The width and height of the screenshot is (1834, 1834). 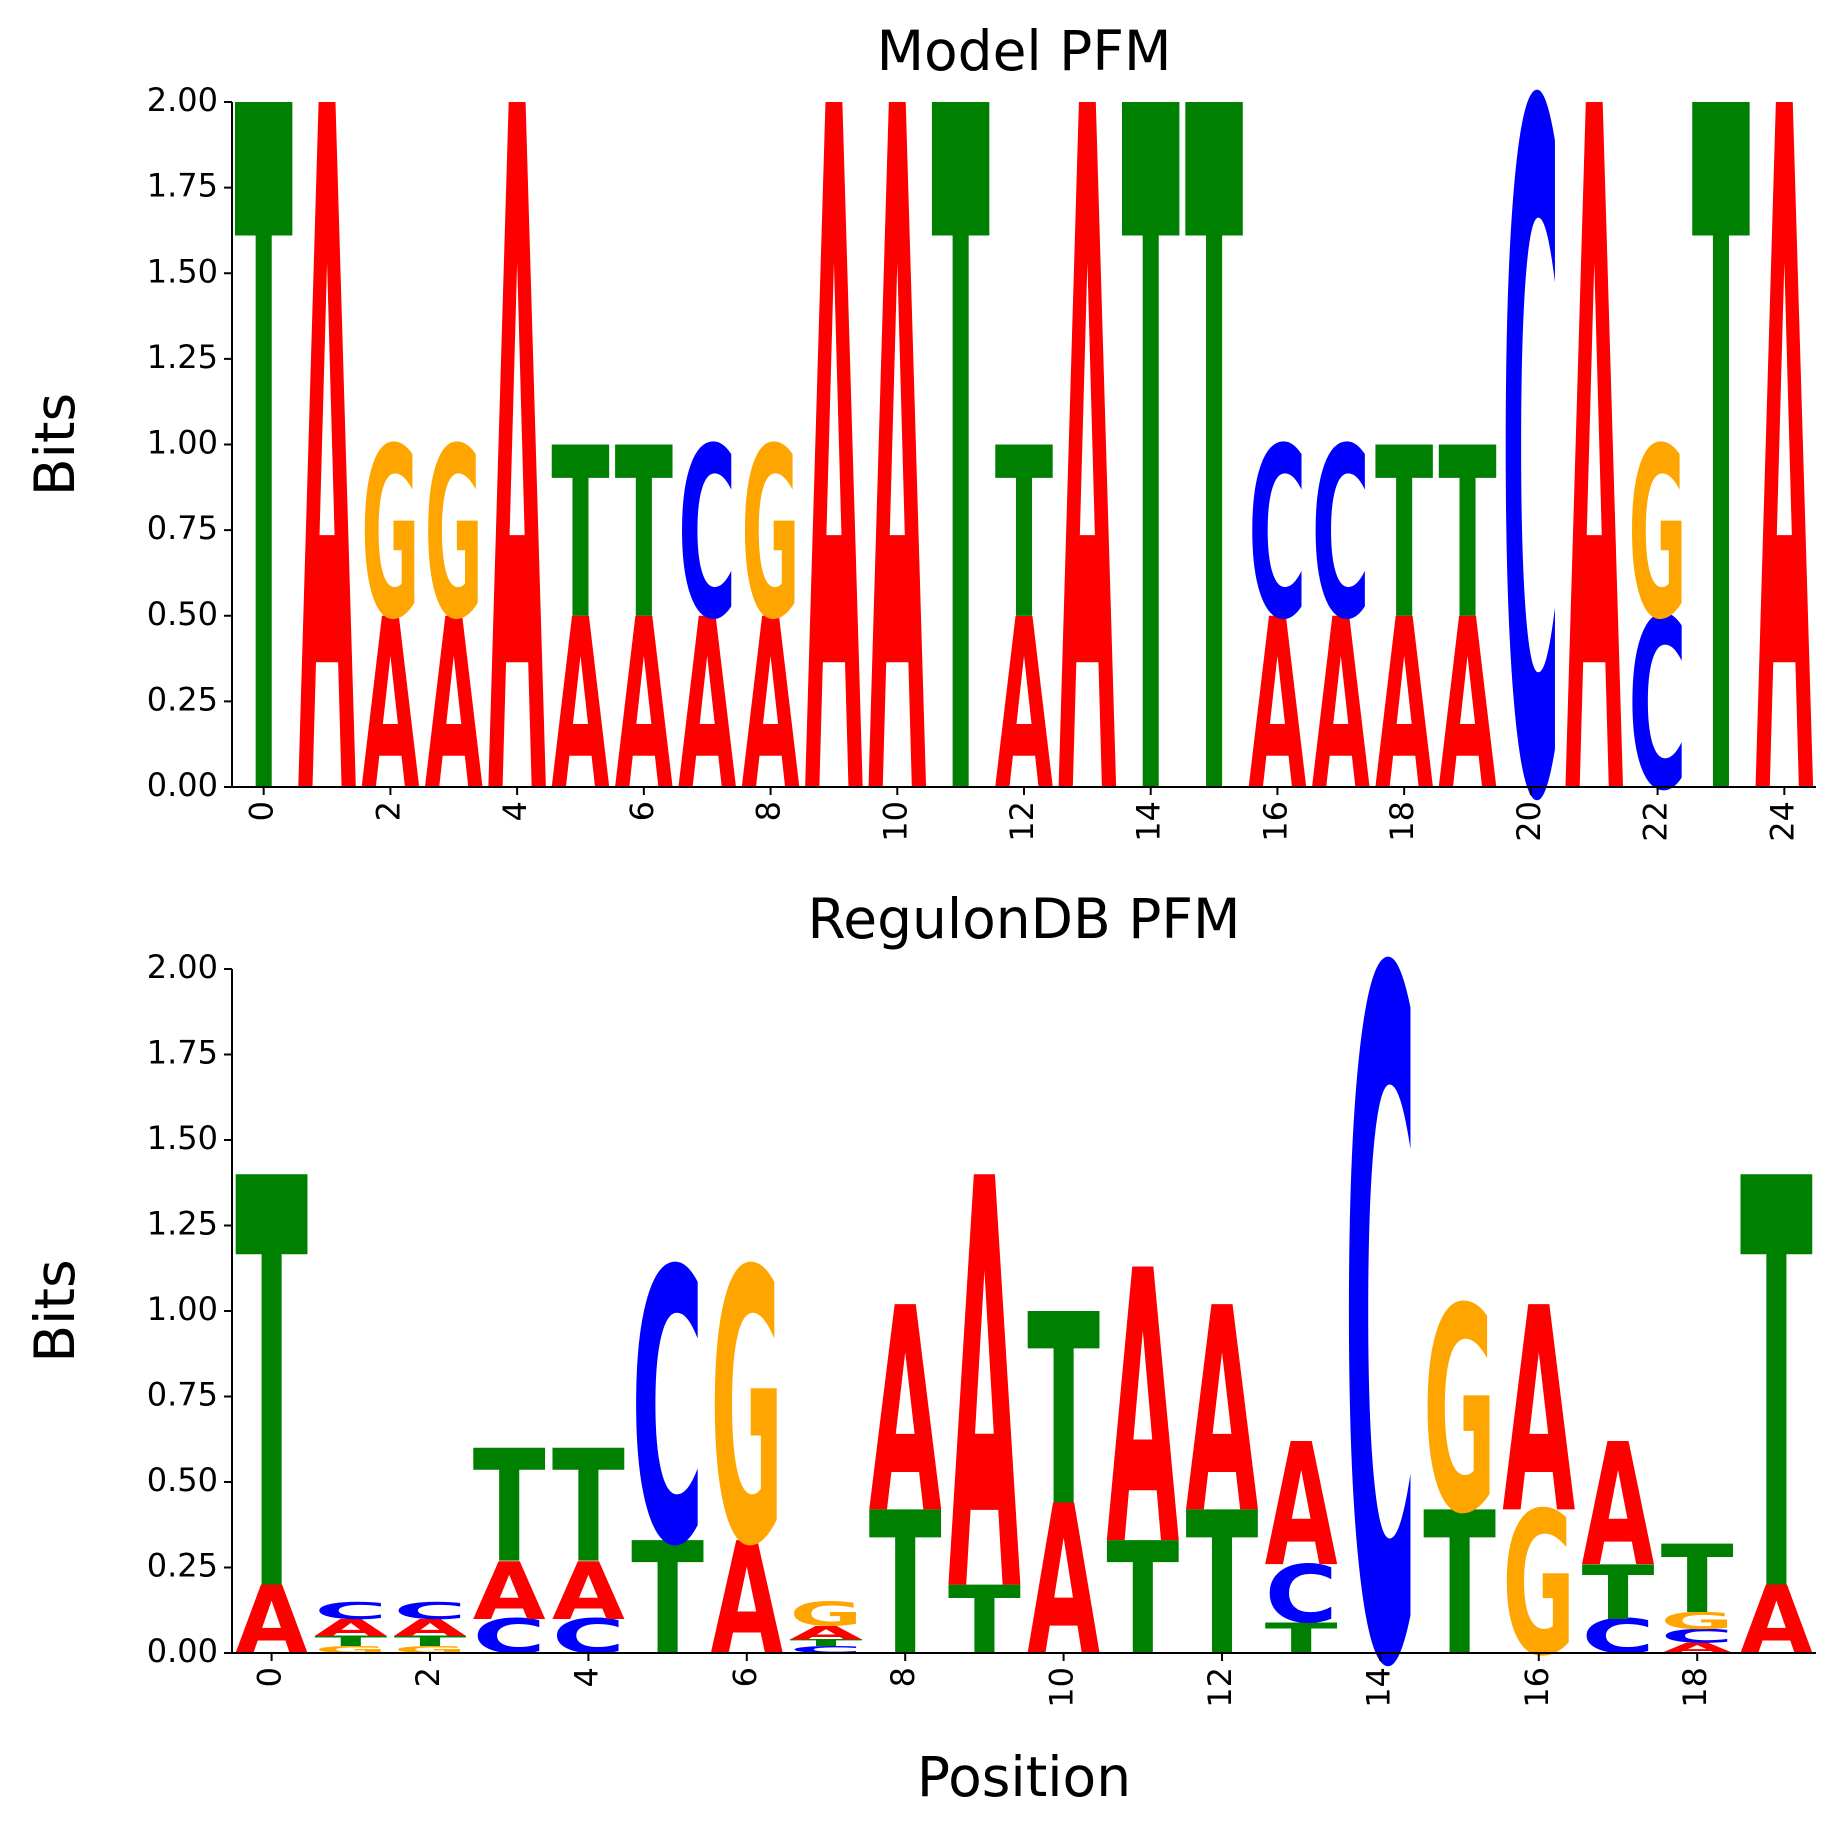 I want to click on x-tick-label: 2, so click(x=388, y=811).